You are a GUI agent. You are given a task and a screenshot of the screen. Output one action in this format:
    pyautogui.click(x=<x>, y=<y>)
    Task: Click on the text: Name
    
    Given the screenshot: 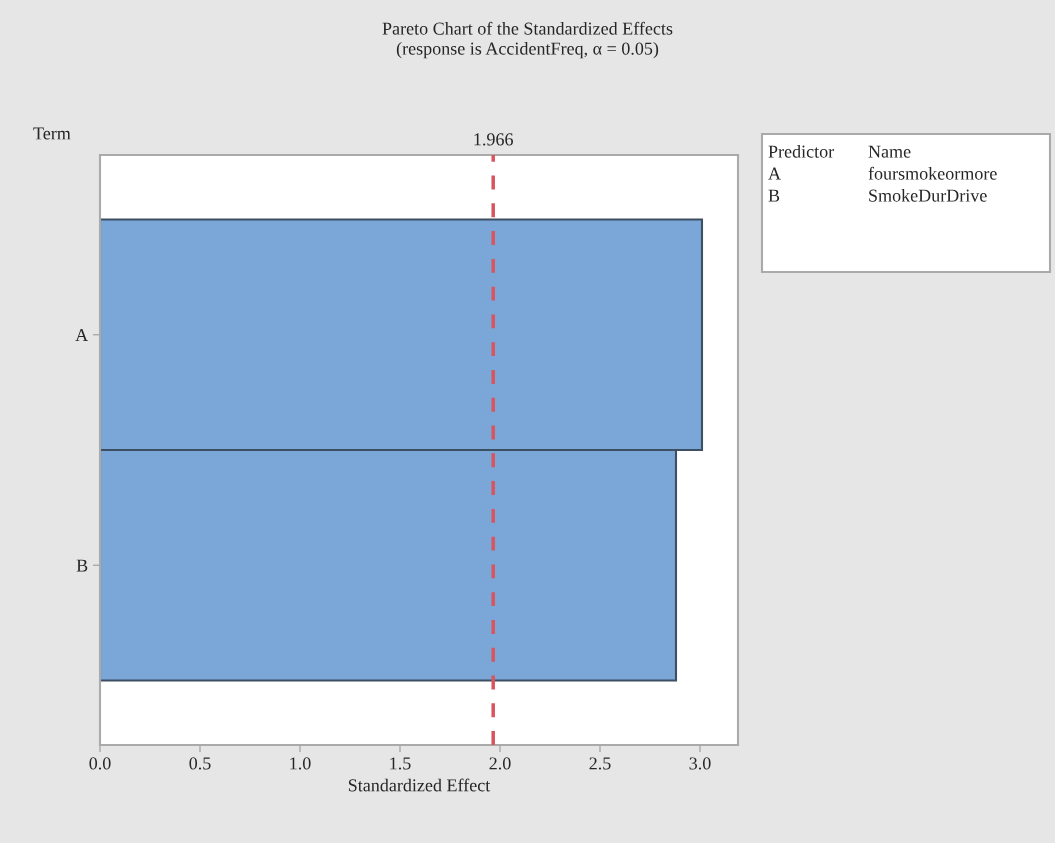 What is the action you would take?
    pyautogui.click(x=889, y=151)
    